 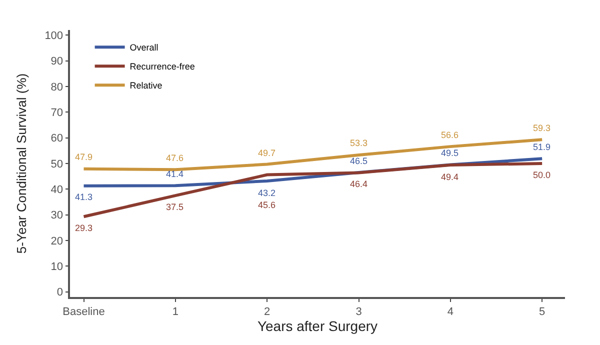 I want to click on x-tick-label: 1, so click(x=175, y=312).